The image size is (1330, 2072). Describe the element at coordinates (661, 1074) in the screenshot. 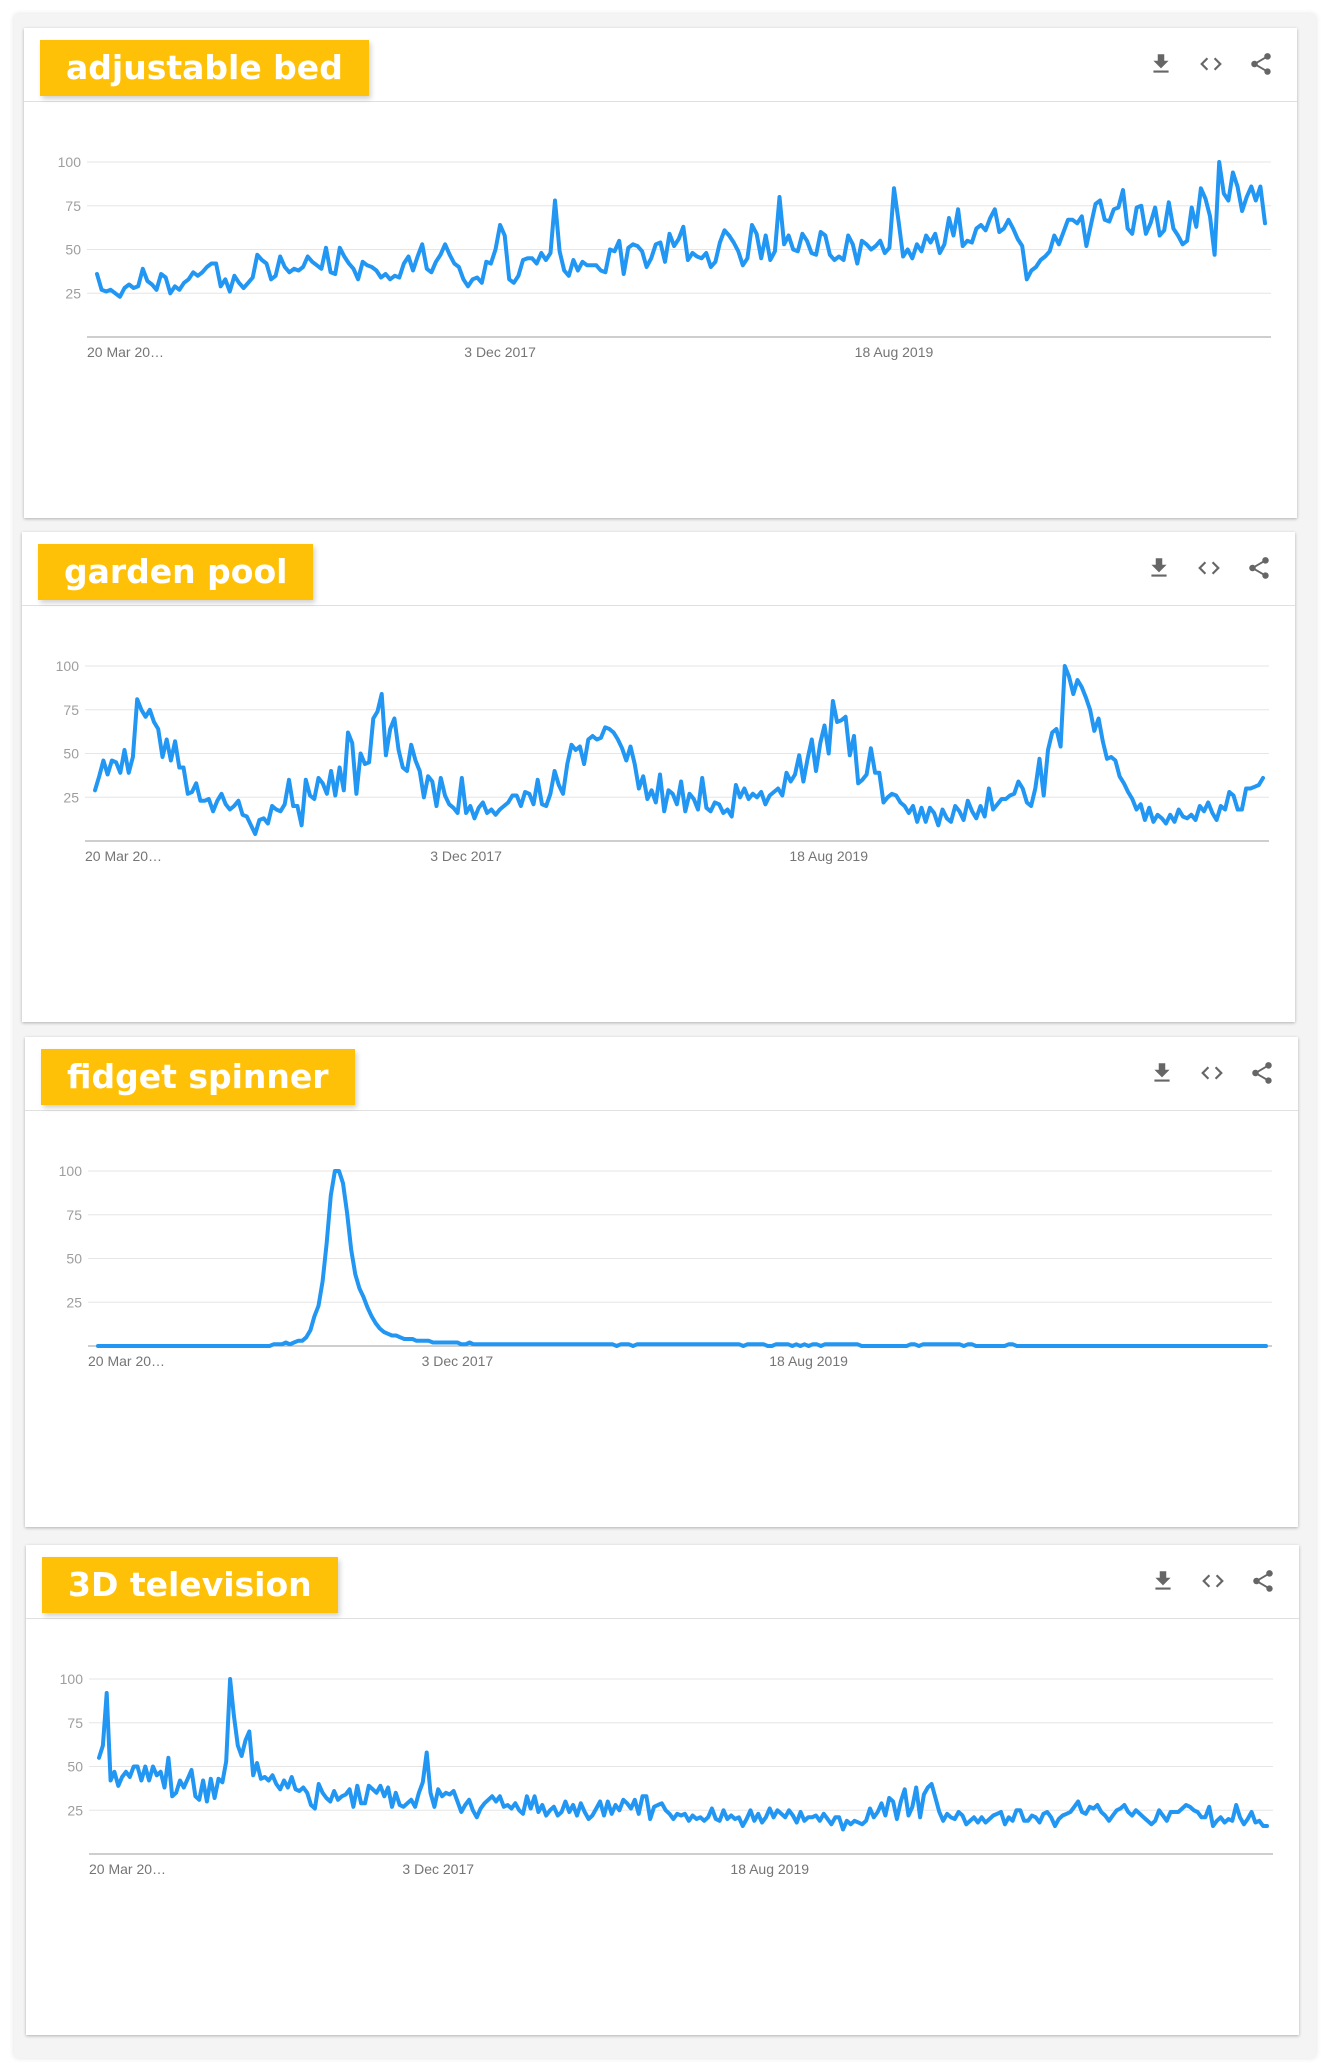

I see `card-header: fidget spinner` at that location.